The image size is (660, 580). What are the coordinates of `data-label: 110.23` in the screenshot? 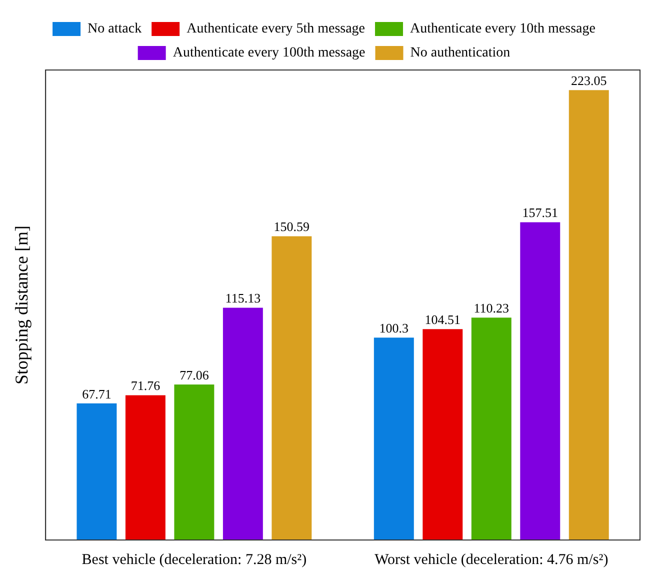 It's located at (492, 308).